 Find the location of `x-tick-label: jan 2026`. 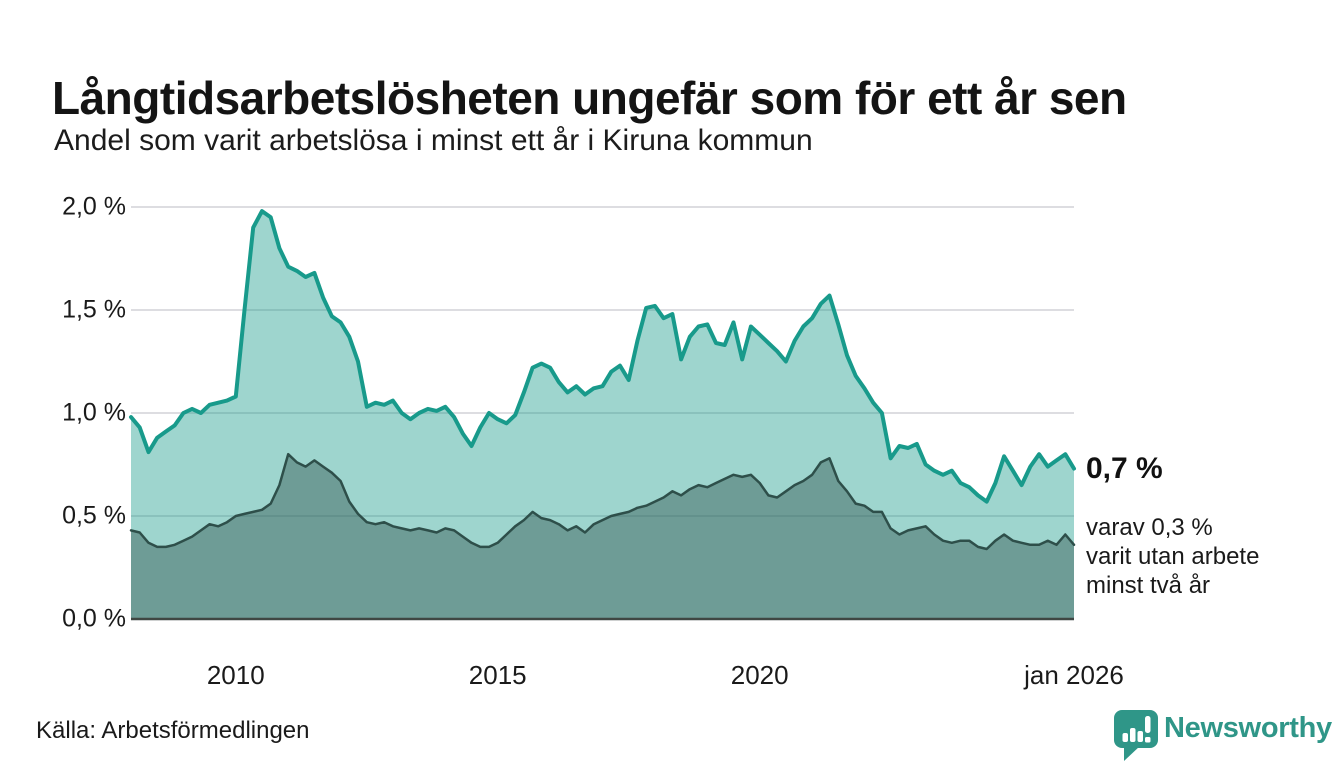

x-tick-label: jan 2026 is located at coordinates (1074, 675).